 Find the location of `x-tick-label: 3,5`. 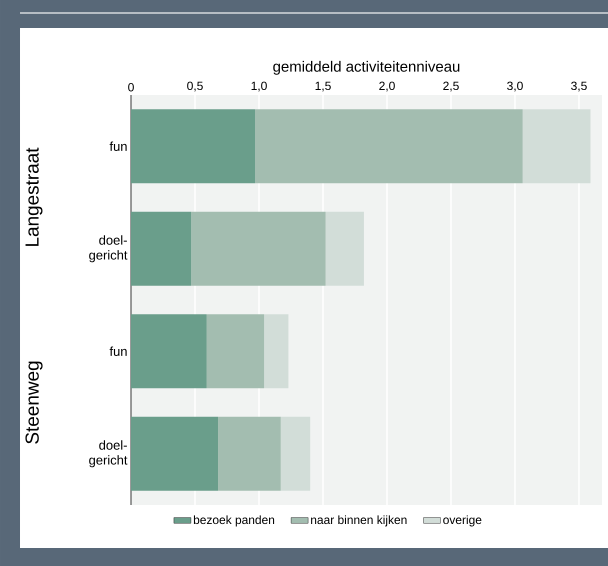

x-tick-label: 3,5 is located at coordinates (579, 87).